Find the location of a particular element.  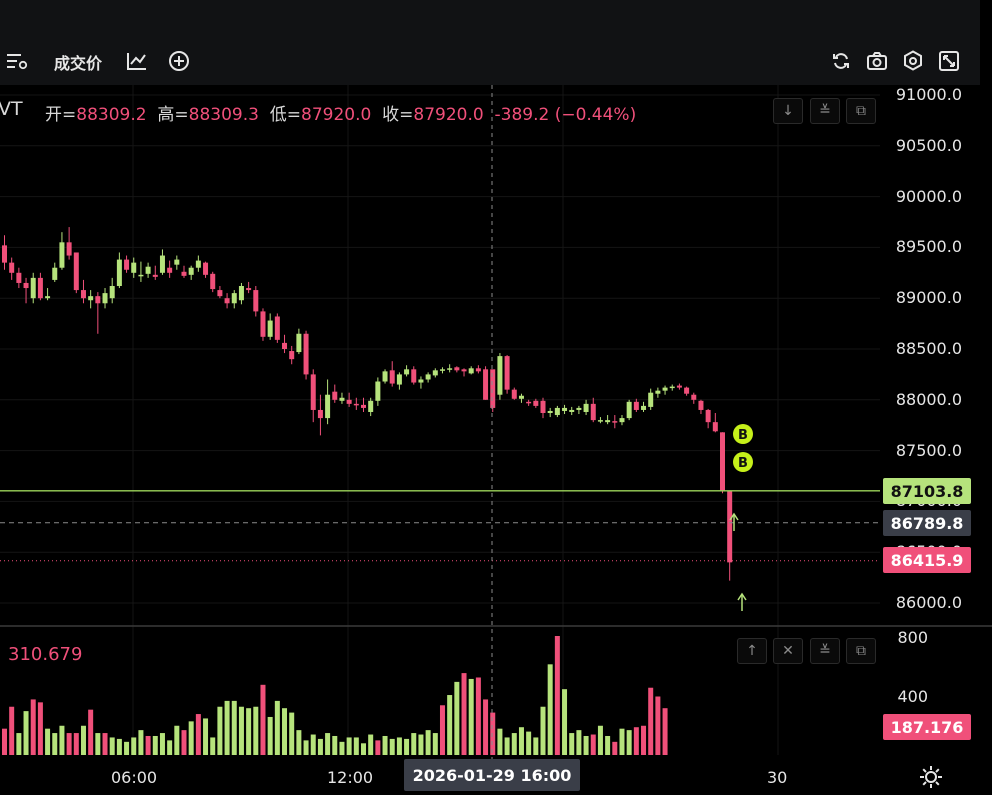

price-tick: 88000.0 is located at coordinates (928, 399).